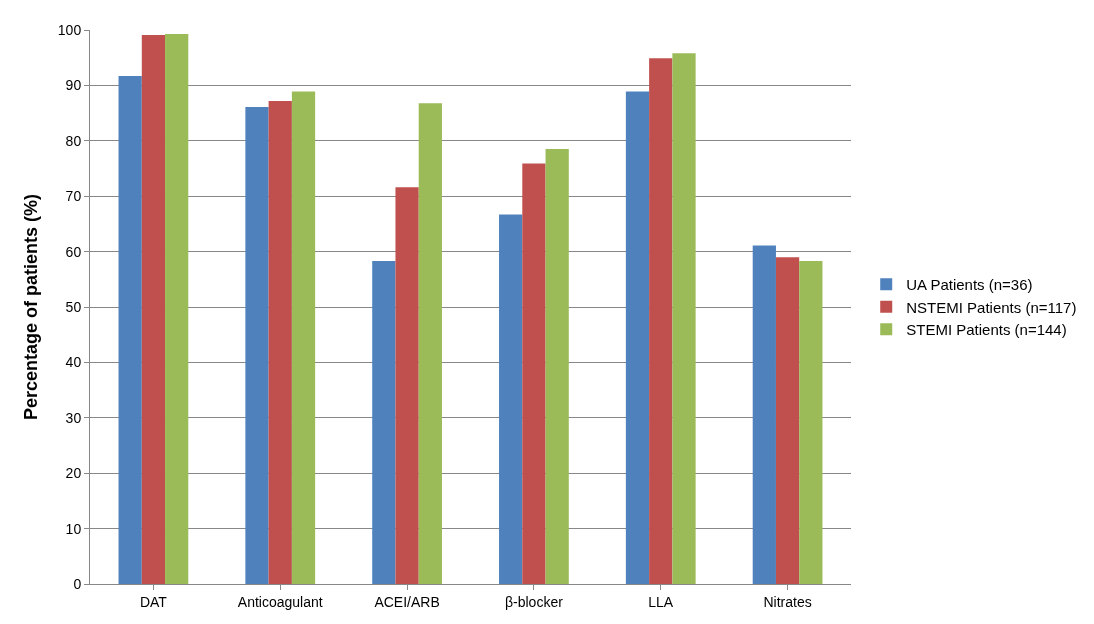  What do you see at coordinates (73, 85) in the screenshot?
I see `y-tick-label: 90` at bounding box center [73, 85].